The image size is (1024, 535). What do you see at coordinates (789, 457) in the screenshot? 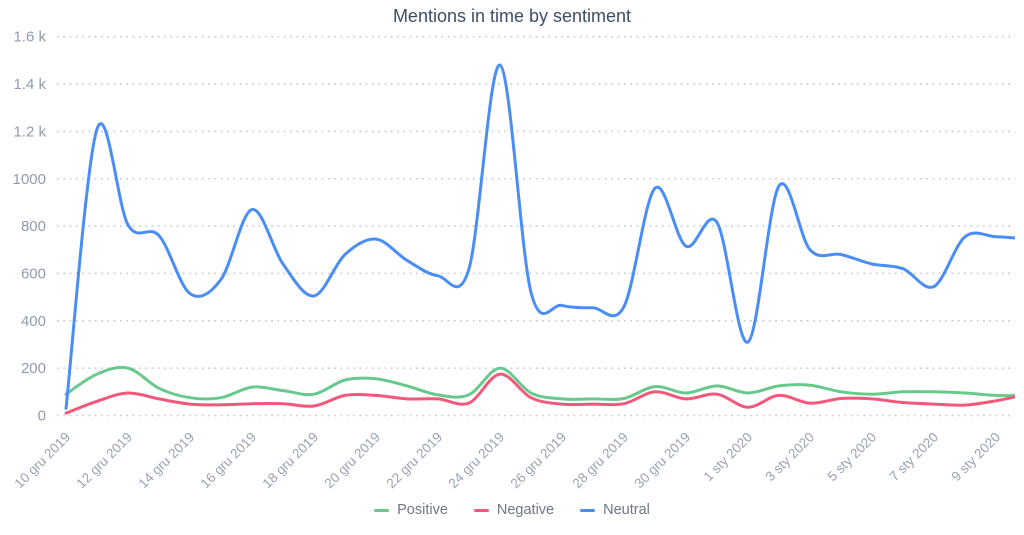
I see `x-tick-label: 3 sty 2020` at bounding box center [789, 457].